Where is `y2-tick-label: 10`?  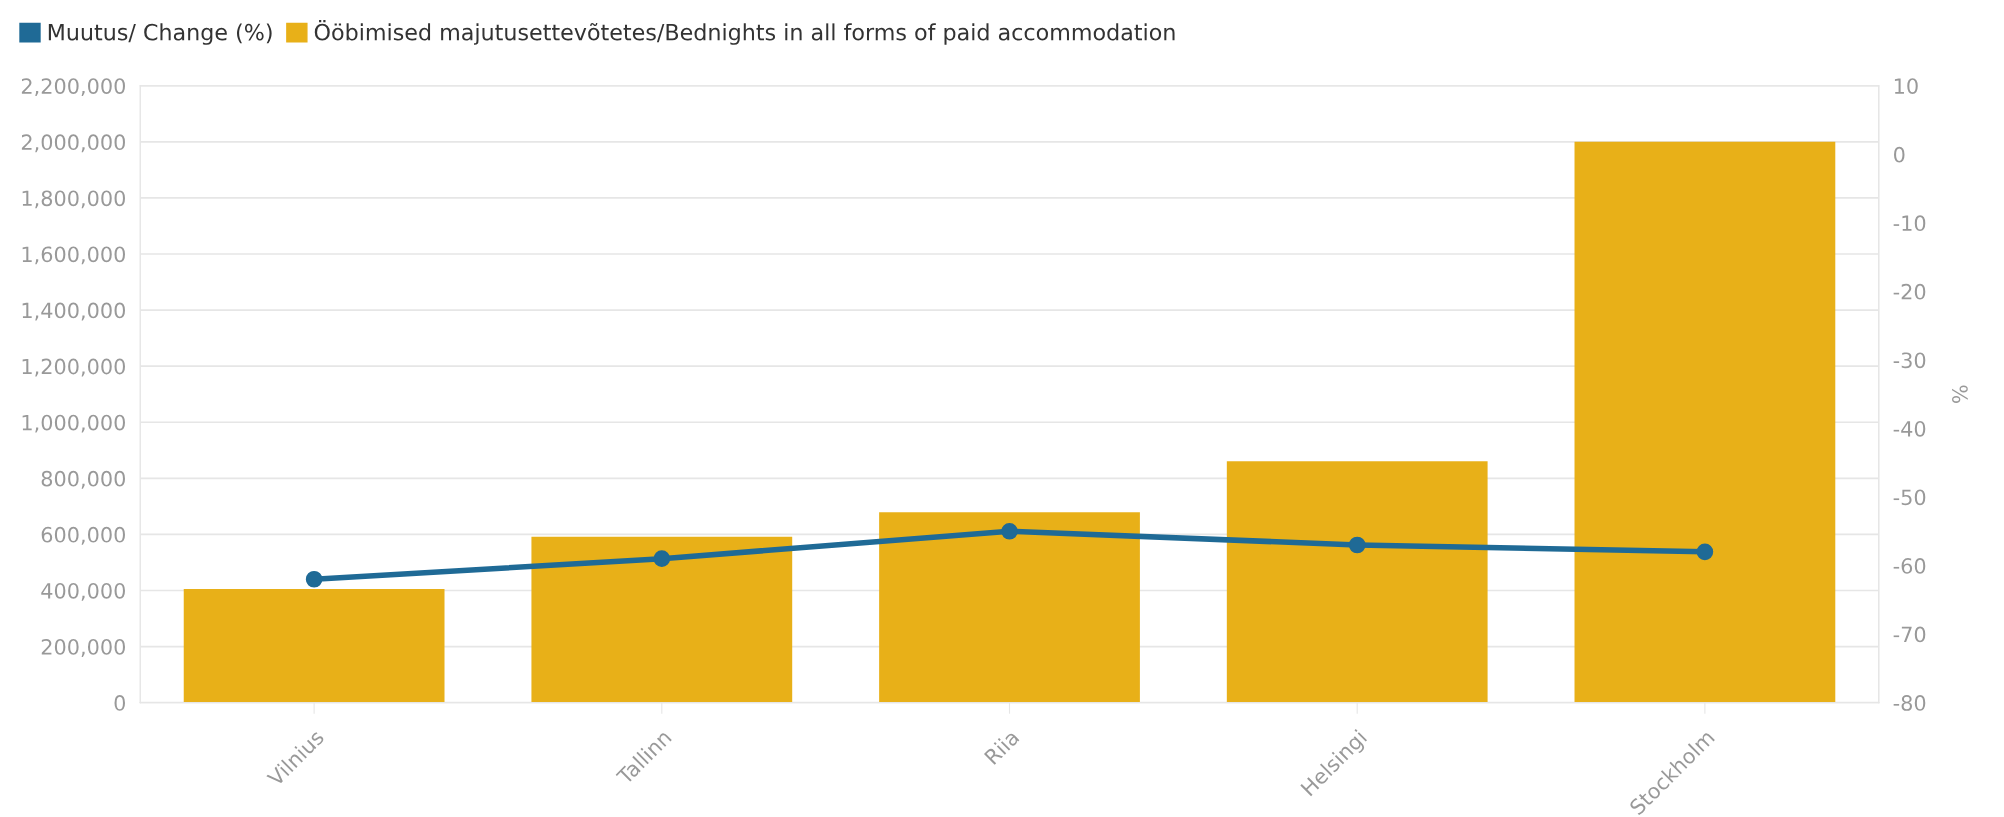
y2-tick-label: 10 is located at coordinates (1906, 86).